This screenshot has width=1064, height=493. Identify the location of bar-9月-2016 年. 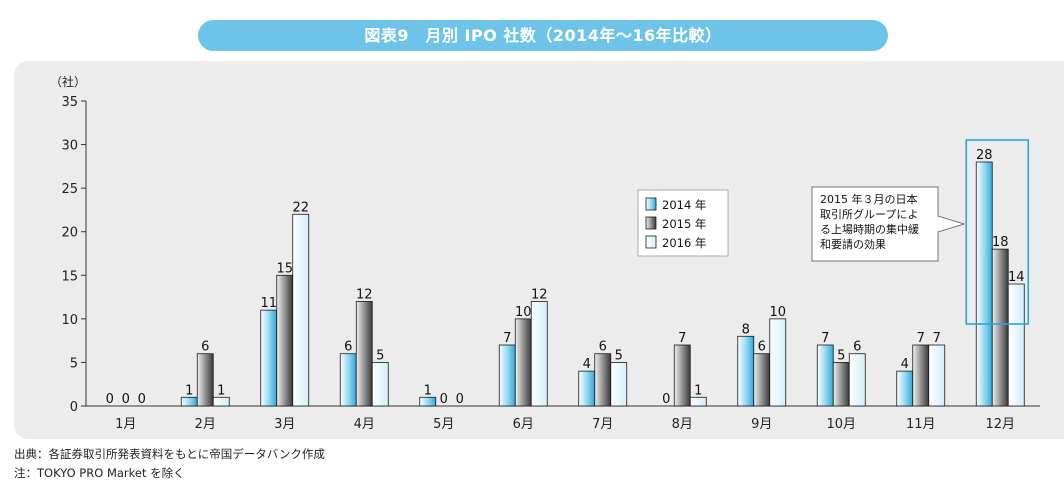
(778, 362).